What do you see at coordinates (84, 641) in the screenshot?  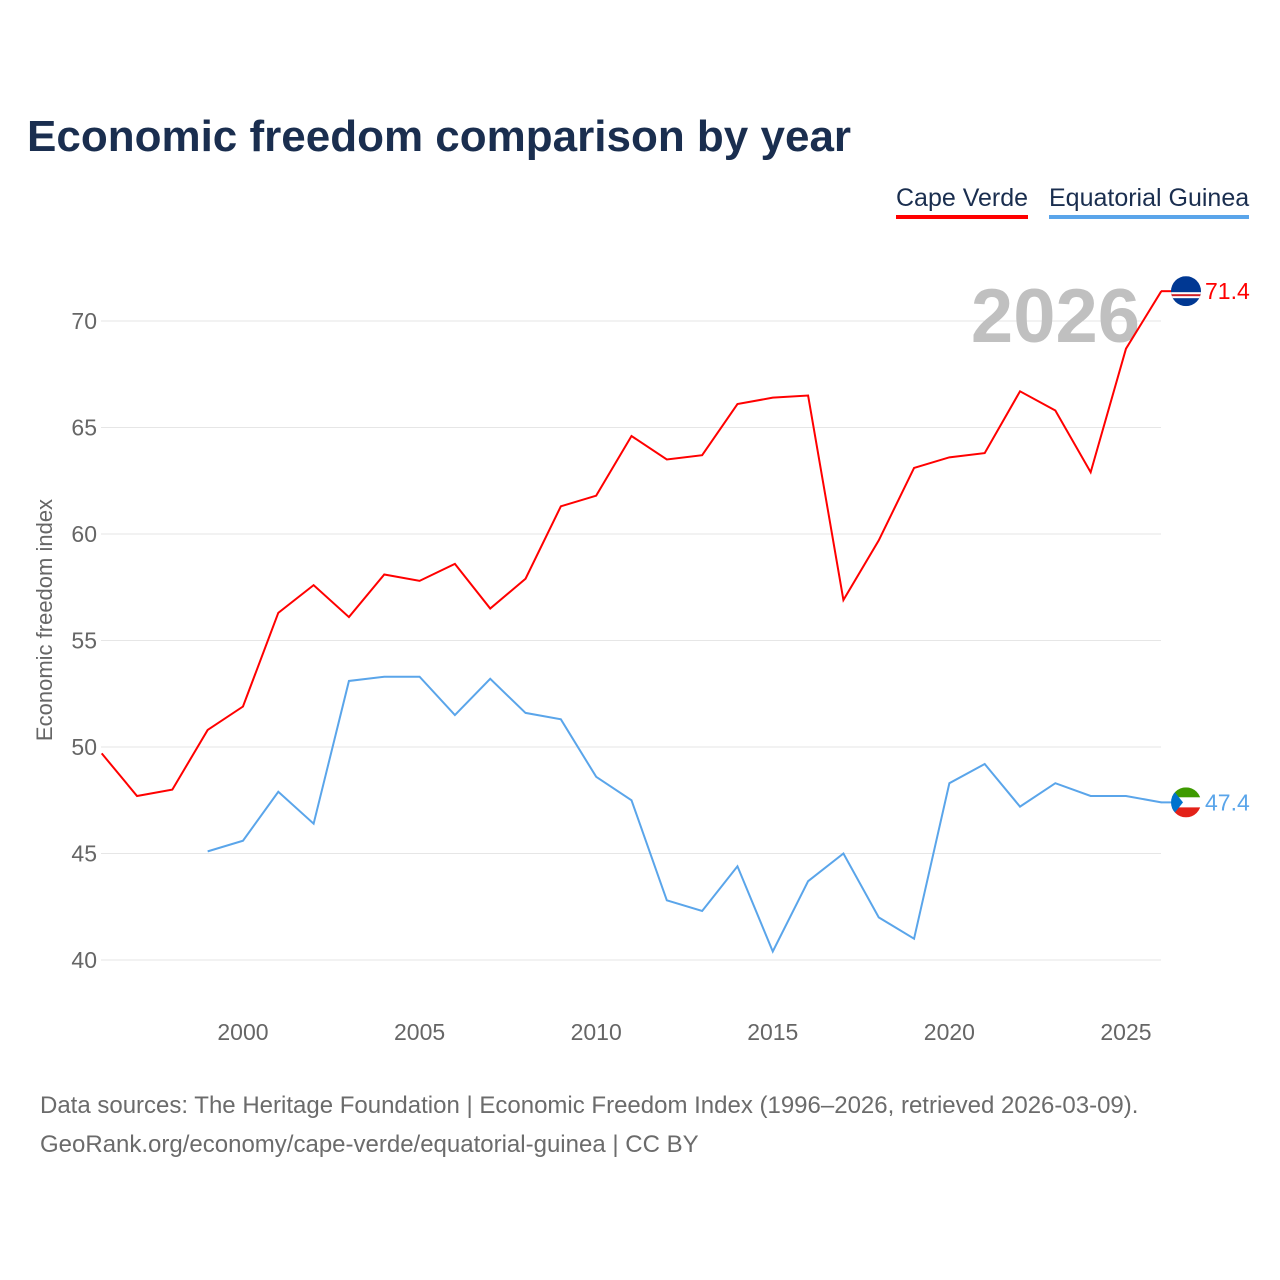 I see `y-tick-label: 55` at bounding box center [84, 641].